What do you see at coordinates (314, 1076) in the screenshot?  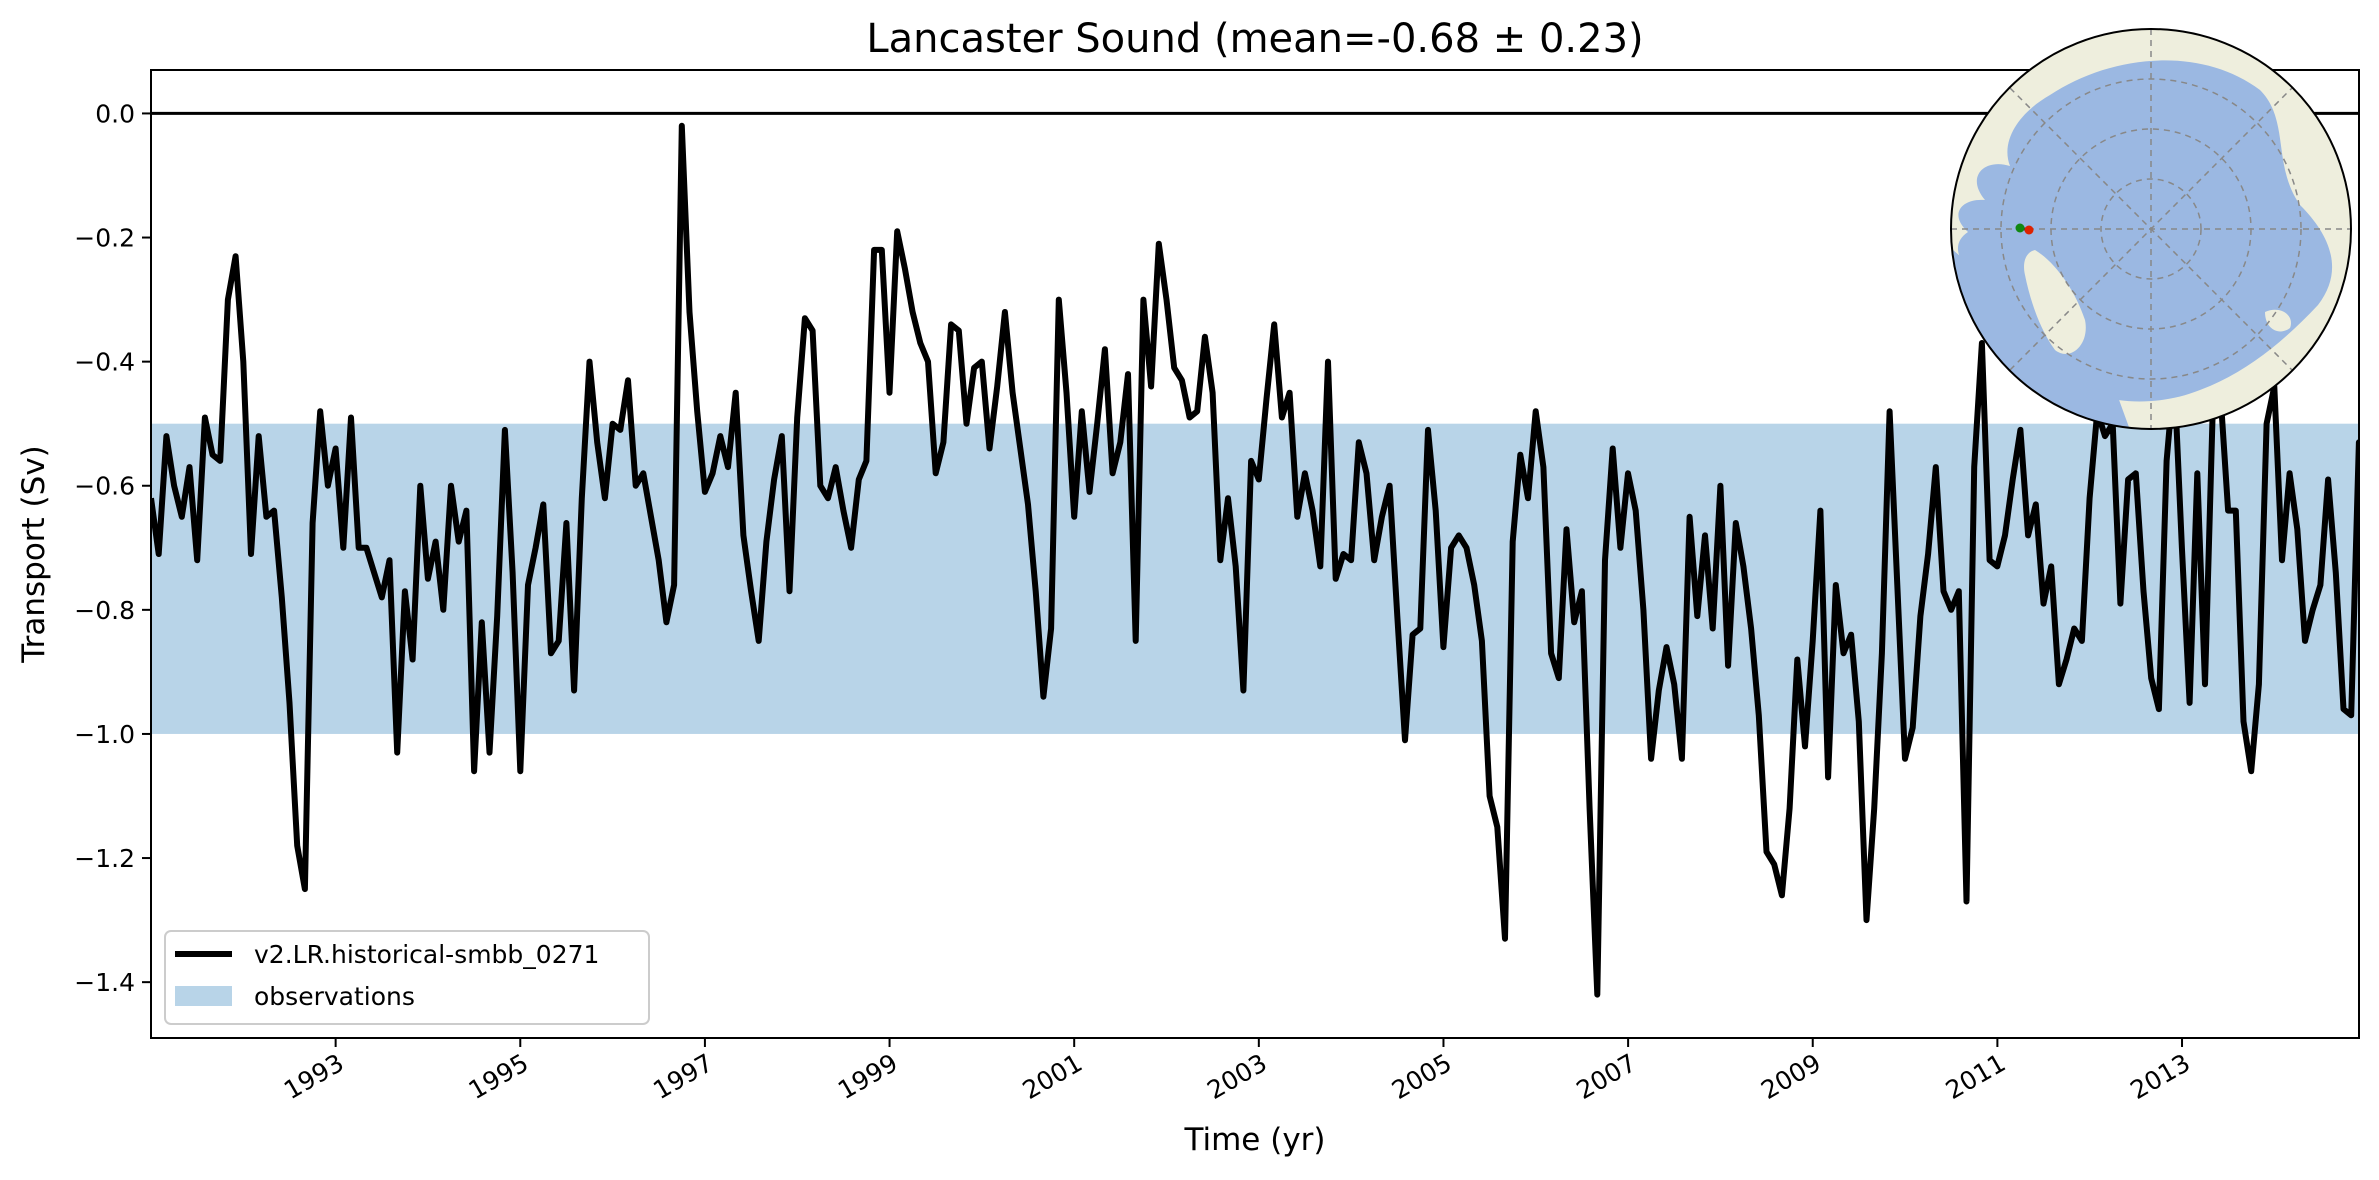 I see `x-tick-label: 1993` at bounding box center [314, 1076].